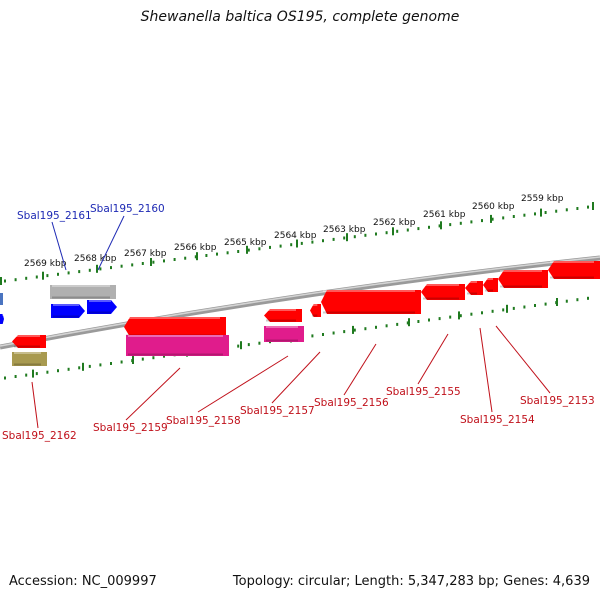 This screenshot has height=600, width=600. I want to click on gene-label: Sbal195_2161, so click(54, 216).